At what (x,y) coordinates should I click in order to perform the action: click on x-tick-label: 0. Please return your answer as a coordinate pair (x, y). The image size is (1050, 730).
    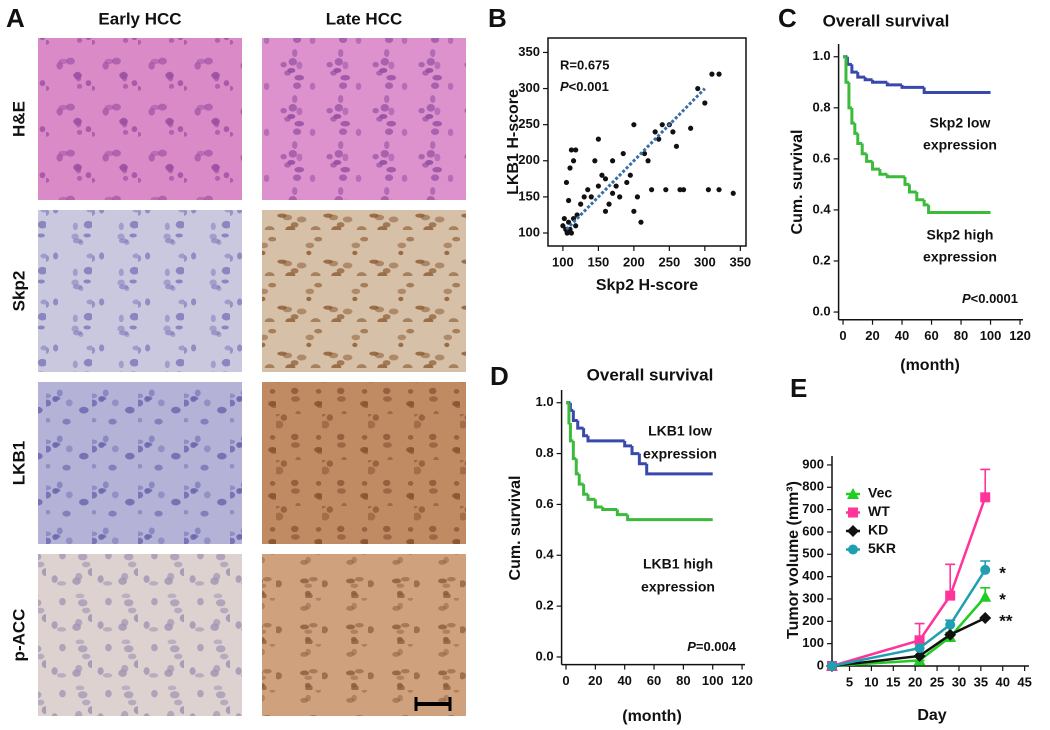
    Looking at the image, I should click on (842, 335).